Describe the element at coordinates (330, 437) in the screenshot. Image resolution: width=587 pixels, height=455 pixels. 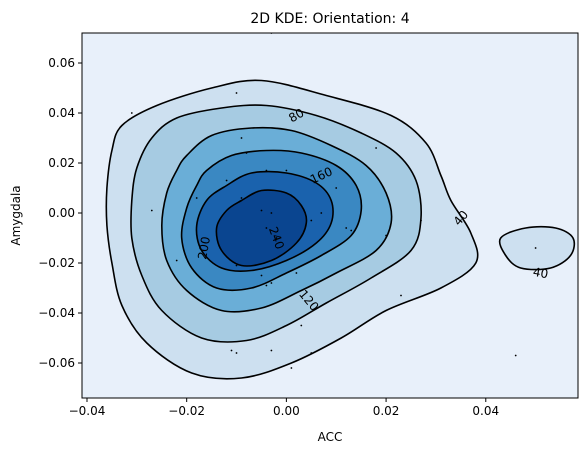
I see `x-axis-label: ACC` at that location.